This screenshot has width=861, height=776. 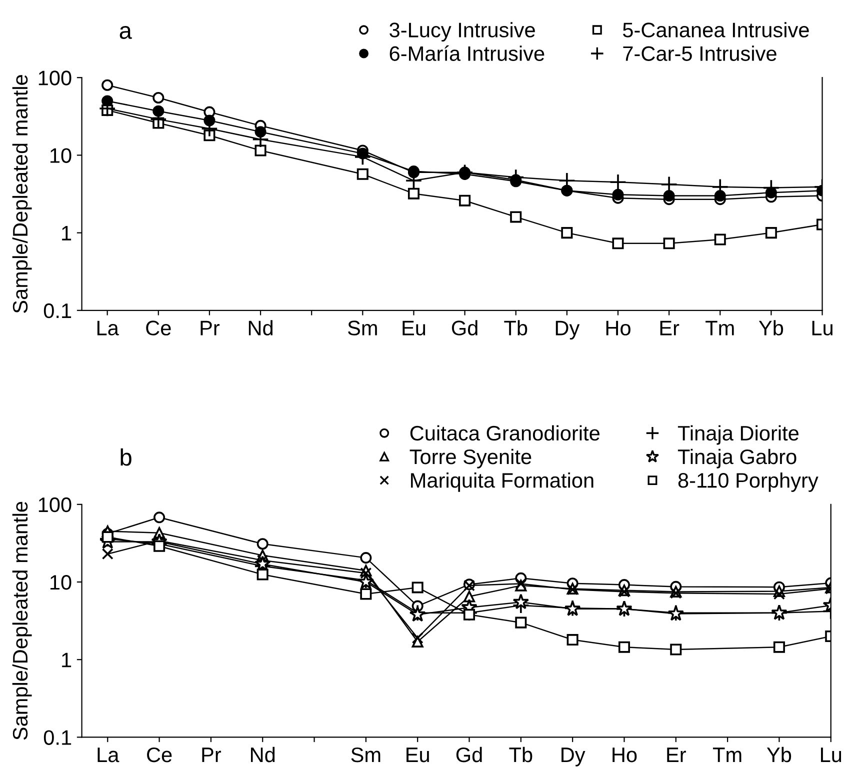 I want to click on legend-label: 7-Car-5 Intrusive, so click(x=699, y=53).